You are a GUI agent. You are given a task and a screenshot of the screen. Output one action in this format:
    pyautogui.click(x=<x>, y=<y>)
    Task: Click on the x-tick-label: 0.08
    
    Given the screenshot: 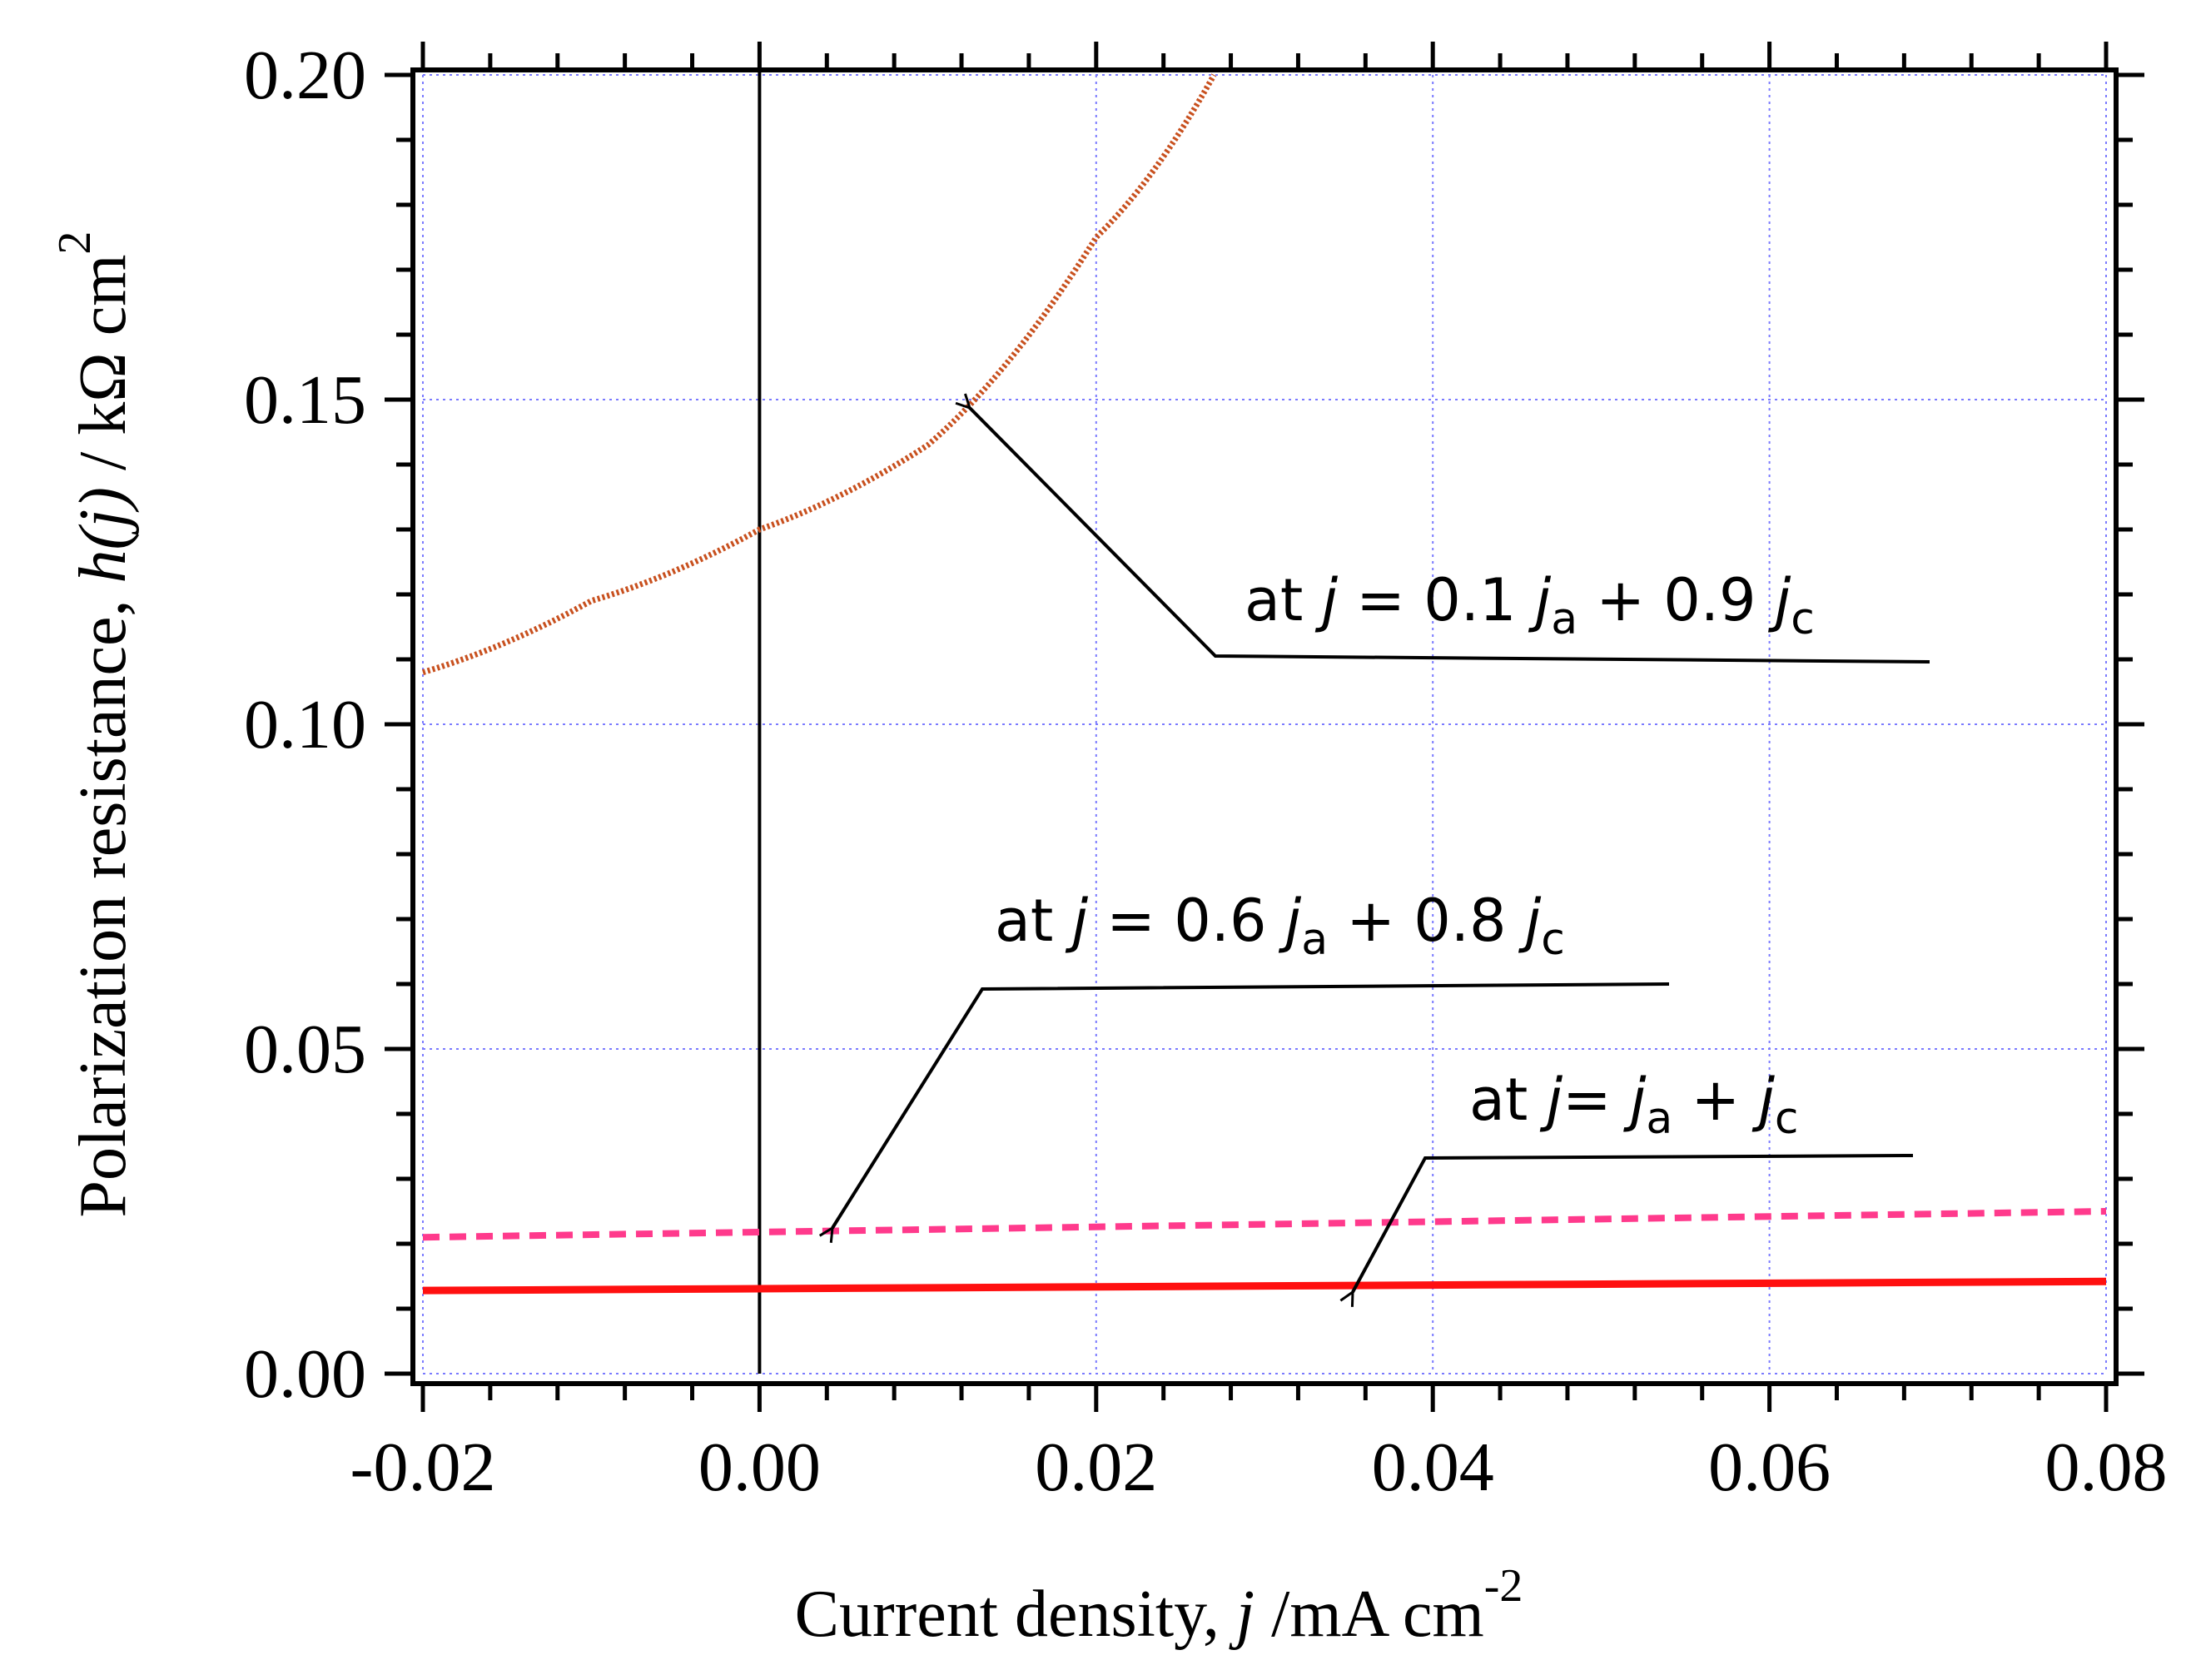 What is the action you would take?
    pyautogui.click(x=2106, y=1467)
    